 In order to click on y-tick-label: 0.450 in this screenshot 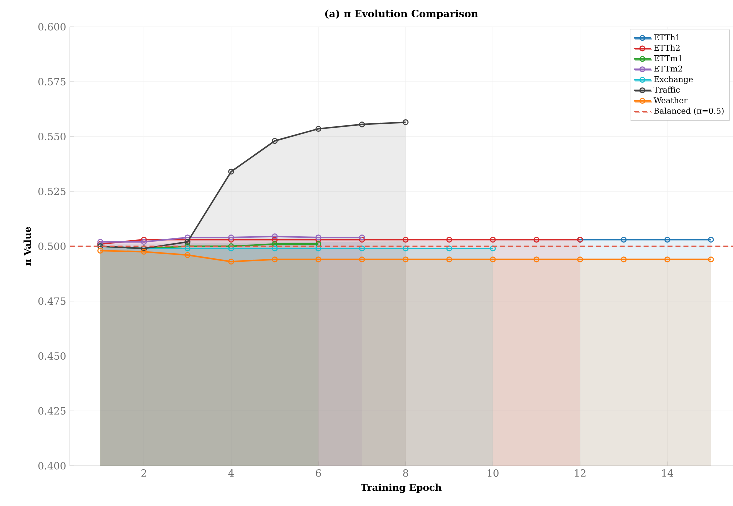, I will do `click(52, 356)`.